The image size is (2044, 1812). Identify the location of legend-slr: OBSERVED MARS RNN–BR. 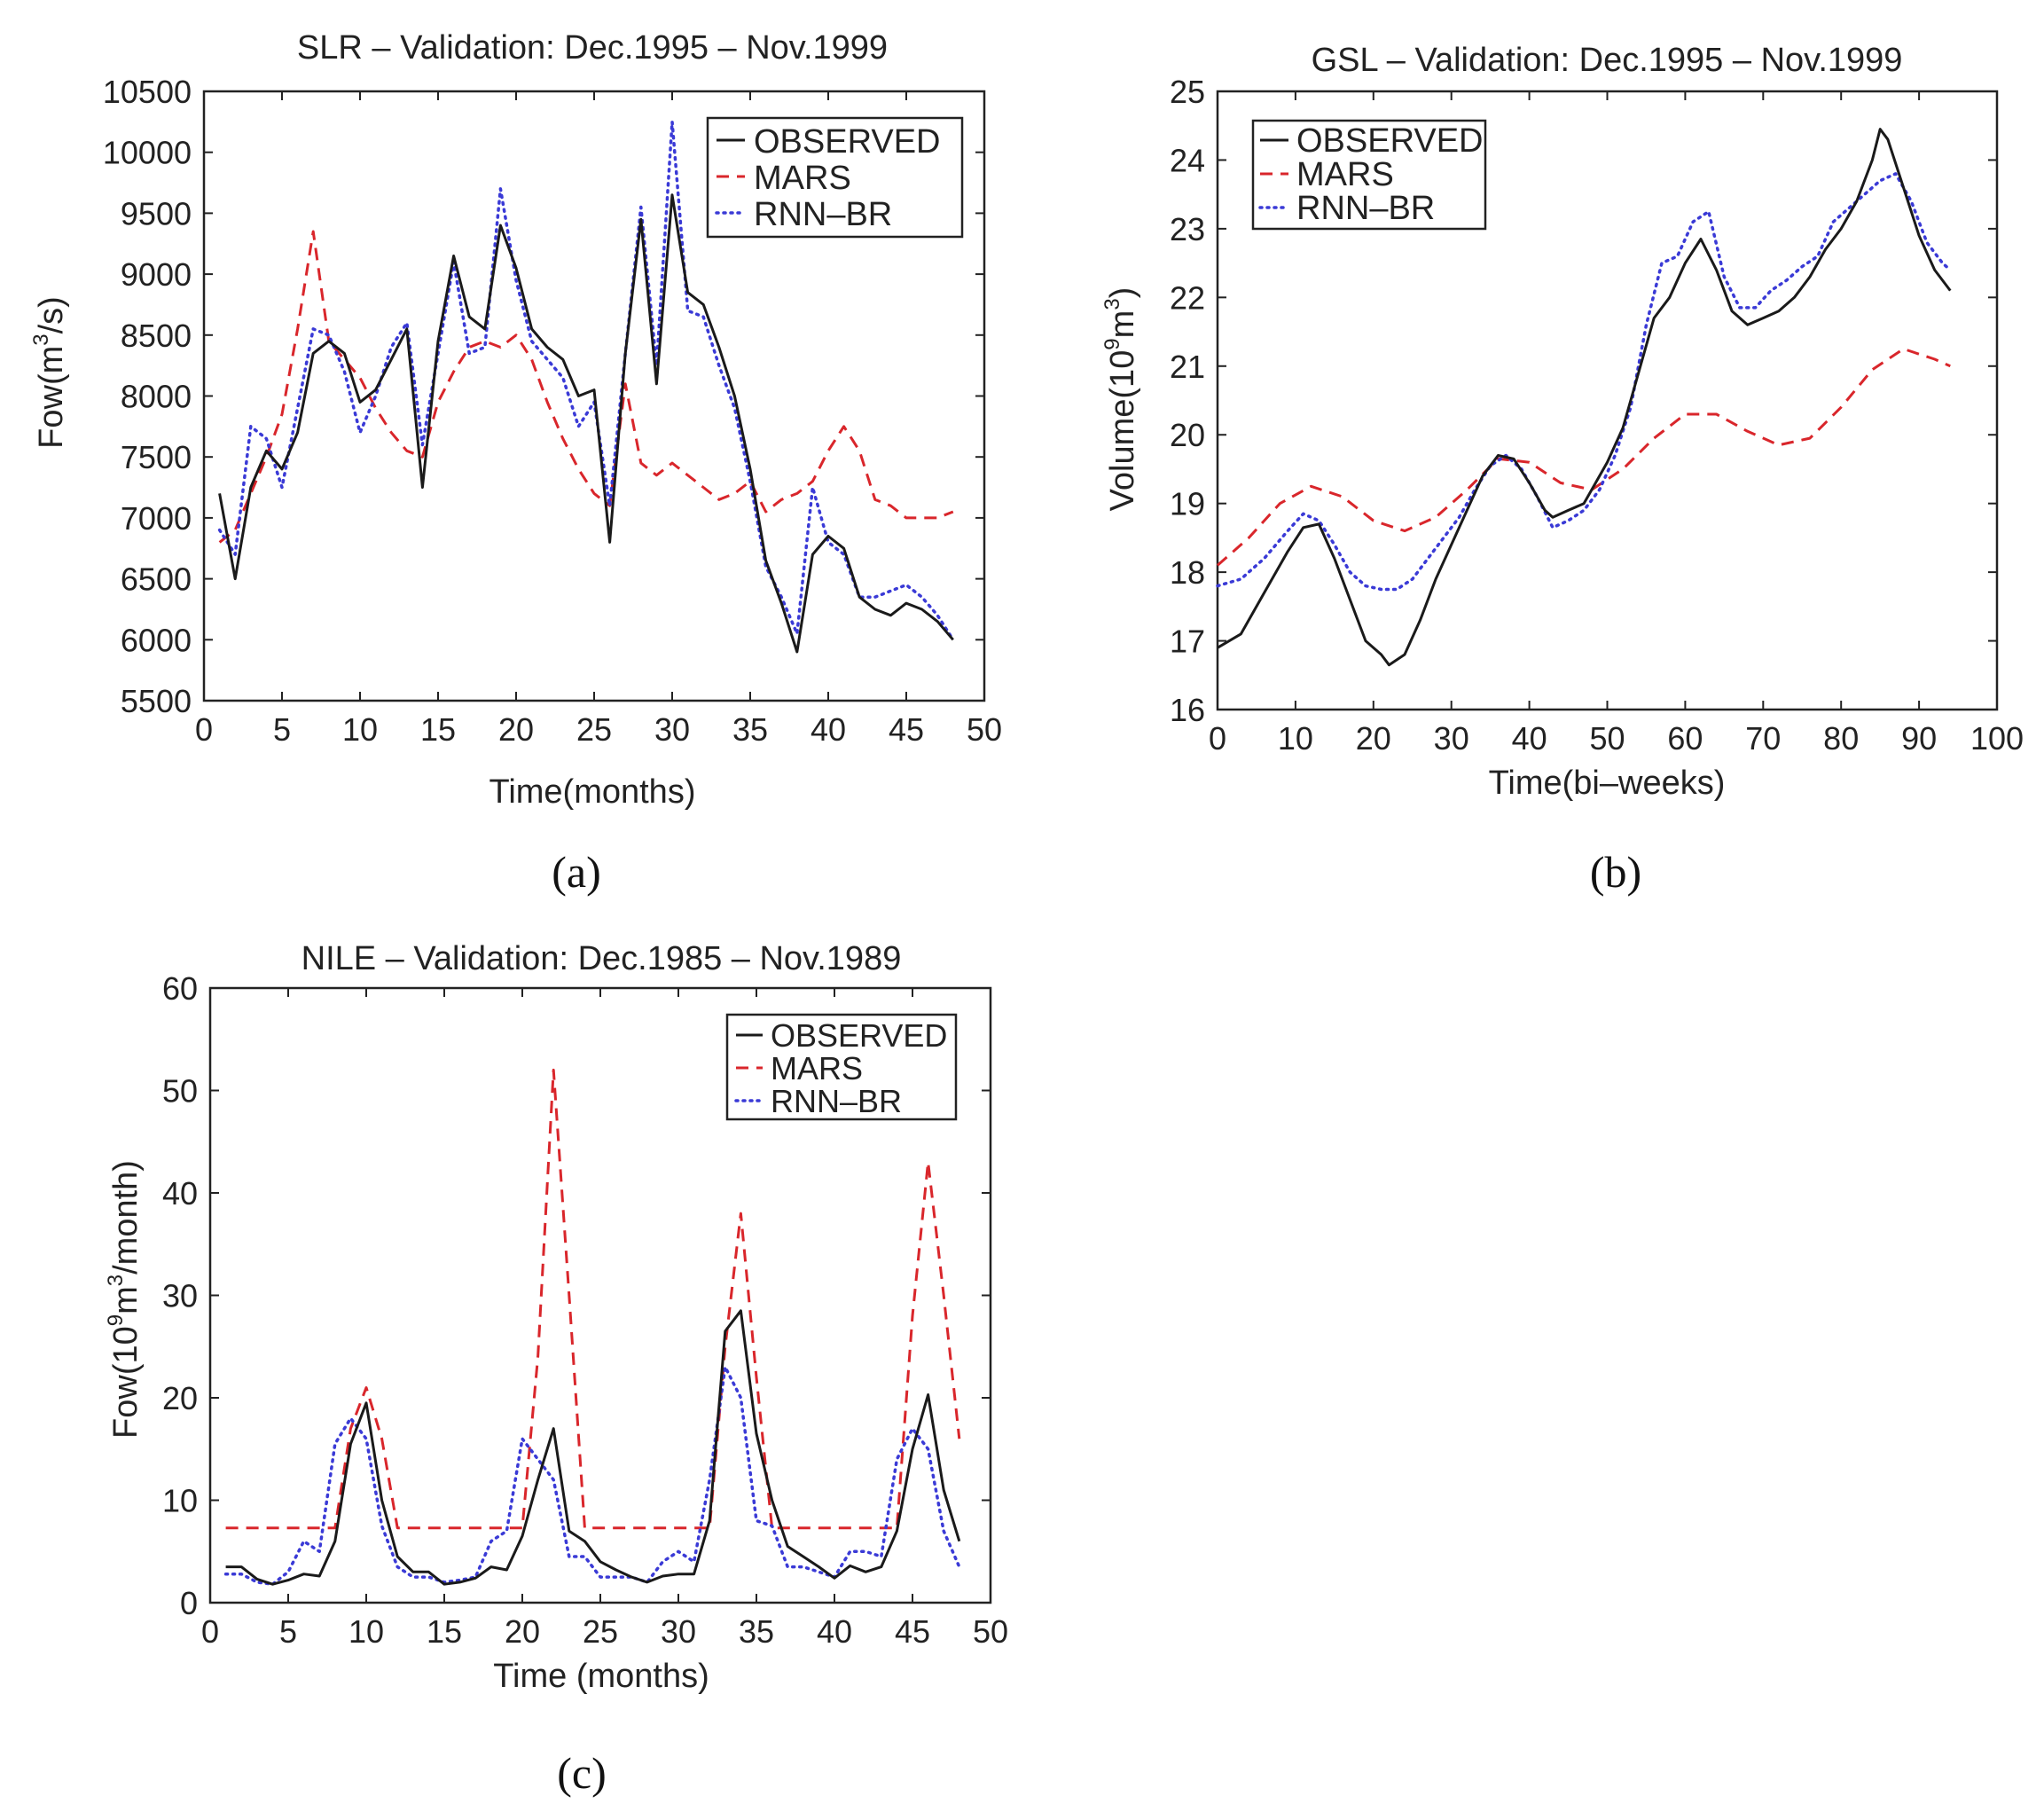
(835, 177).